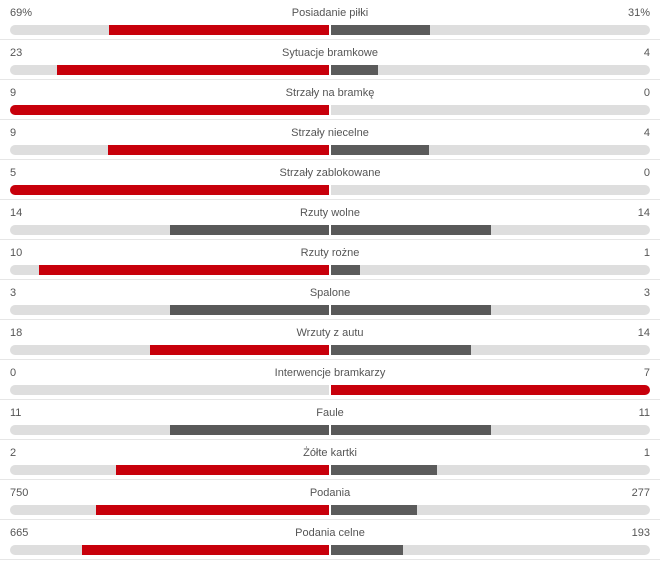 The width and height of the screenshot is (660, 564). What do you see at coordinates (330, 213) in the screenshot?
I see `stat-label: Rzuty wolne` at bounding box center [330, 213].